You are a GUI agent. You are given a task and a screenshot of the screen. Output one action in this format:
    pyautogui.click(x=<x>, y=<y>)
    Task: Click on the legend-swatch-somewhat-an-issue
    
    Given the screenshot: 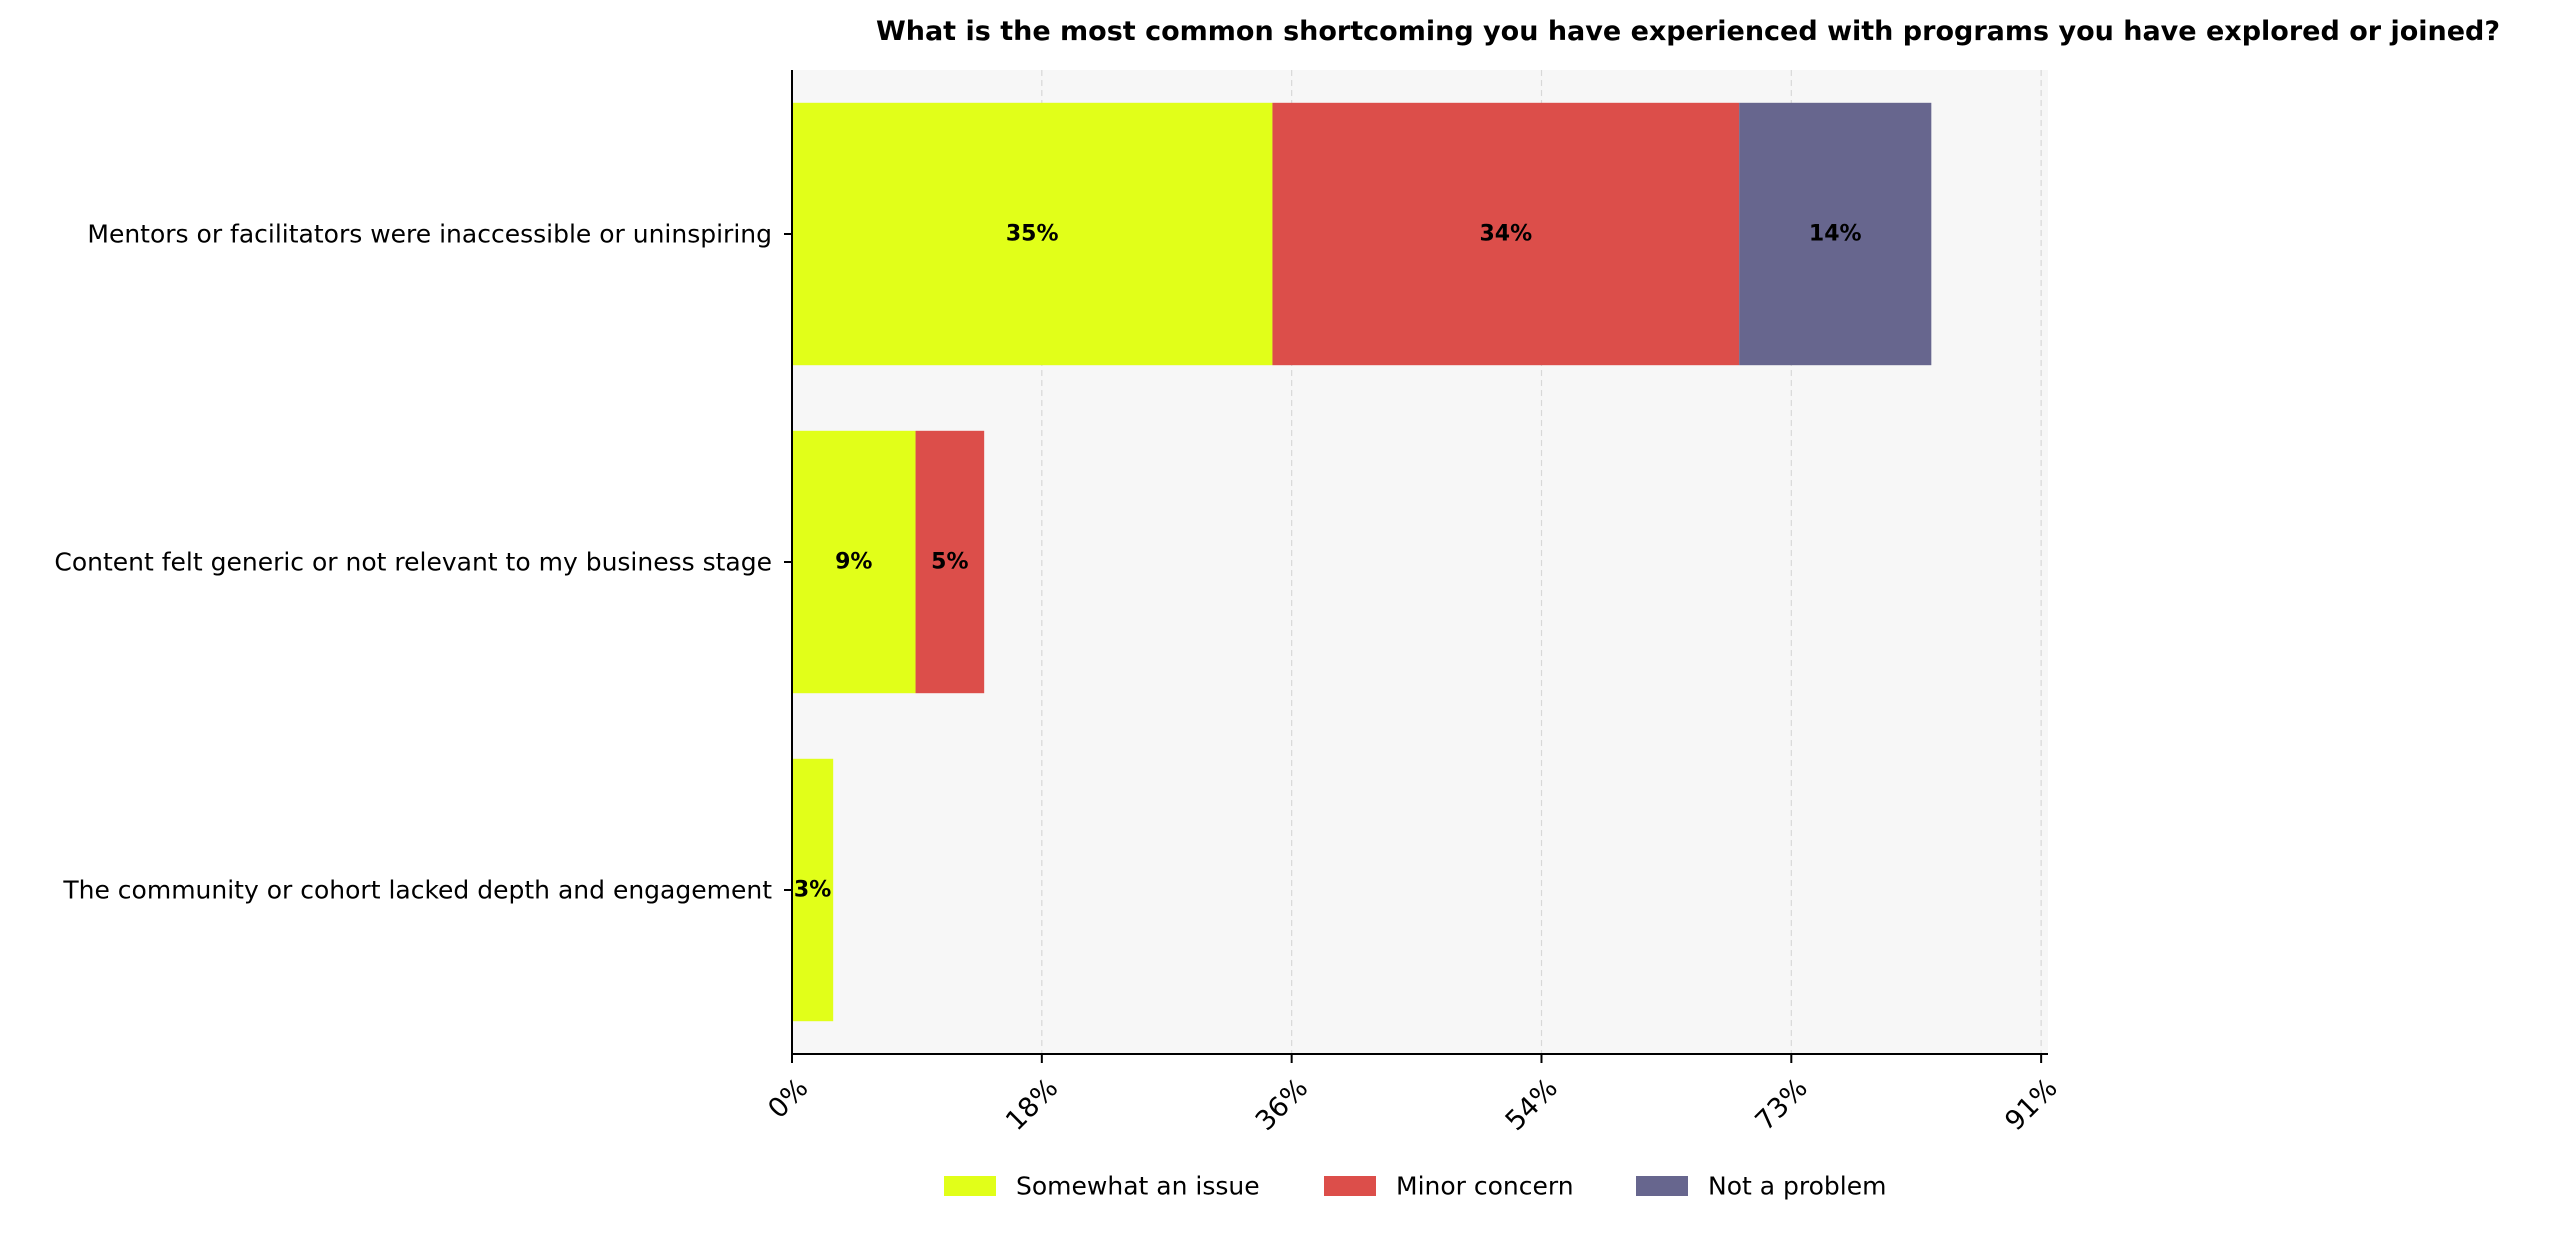 What is the action you would take?
    pyautogui.click(x=970, y=1186)
    